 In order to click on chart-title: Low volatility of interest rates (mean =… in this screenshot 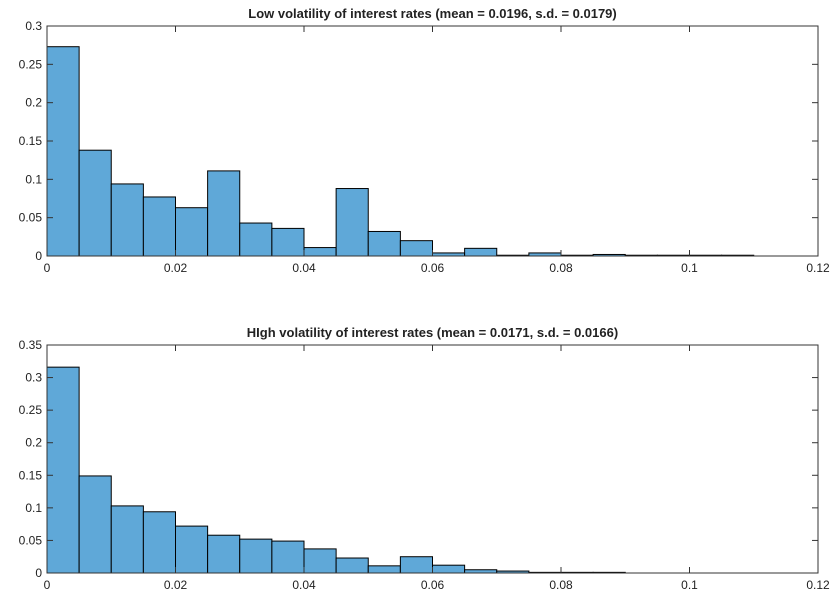, I will do `click(432, 13)`.